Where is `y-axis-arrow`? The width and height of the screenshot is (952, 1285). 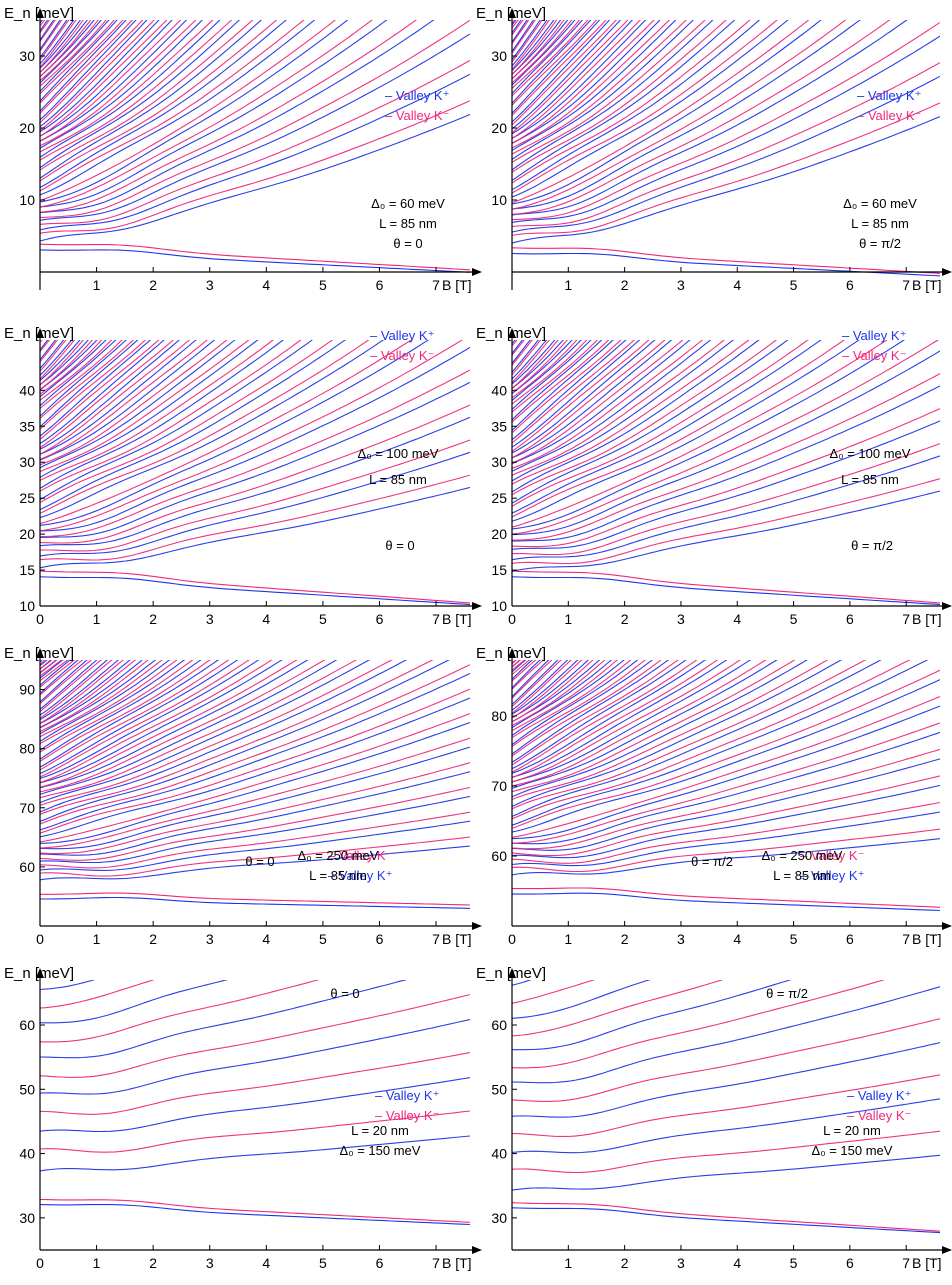 y-axis-arrow is located at coordinates (40, 333).